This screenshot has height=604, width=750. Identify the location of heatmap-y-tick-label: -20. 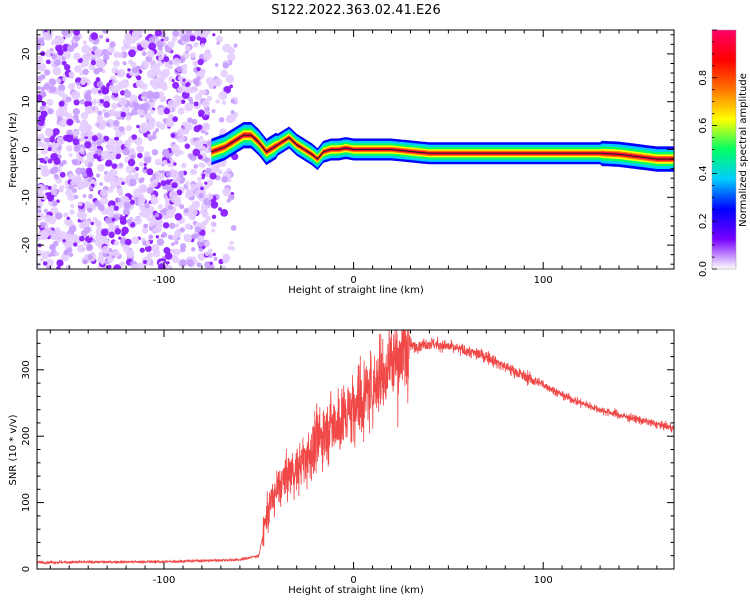
(26, 245).